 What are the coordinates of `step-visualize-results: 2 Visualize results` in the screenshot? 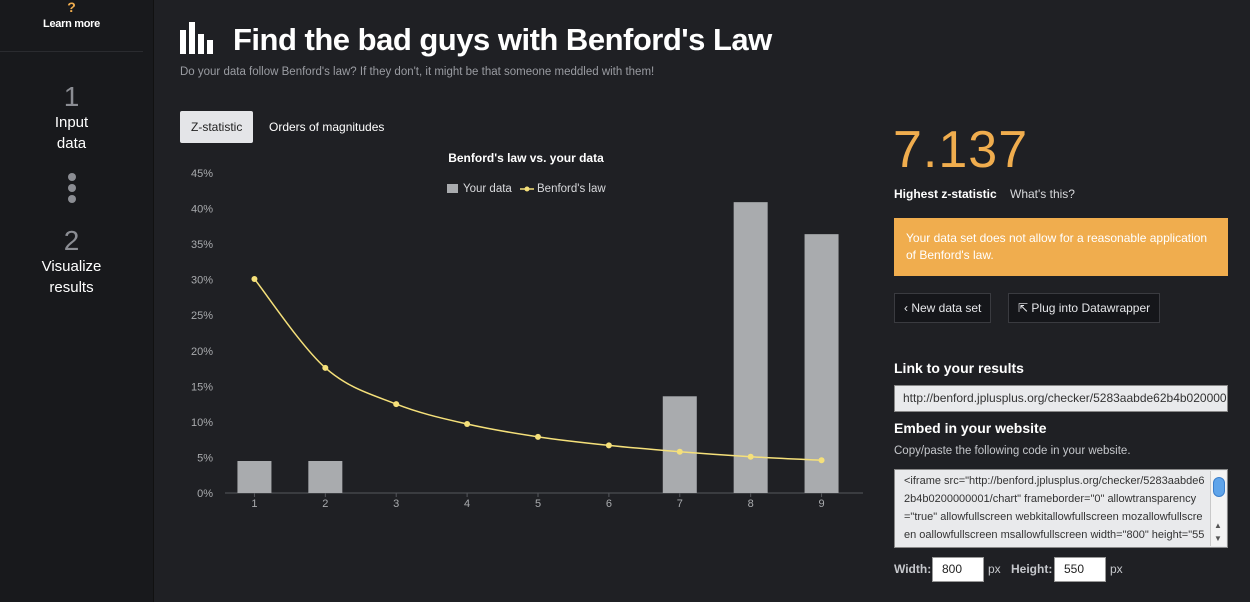 It's located at (71, 262).